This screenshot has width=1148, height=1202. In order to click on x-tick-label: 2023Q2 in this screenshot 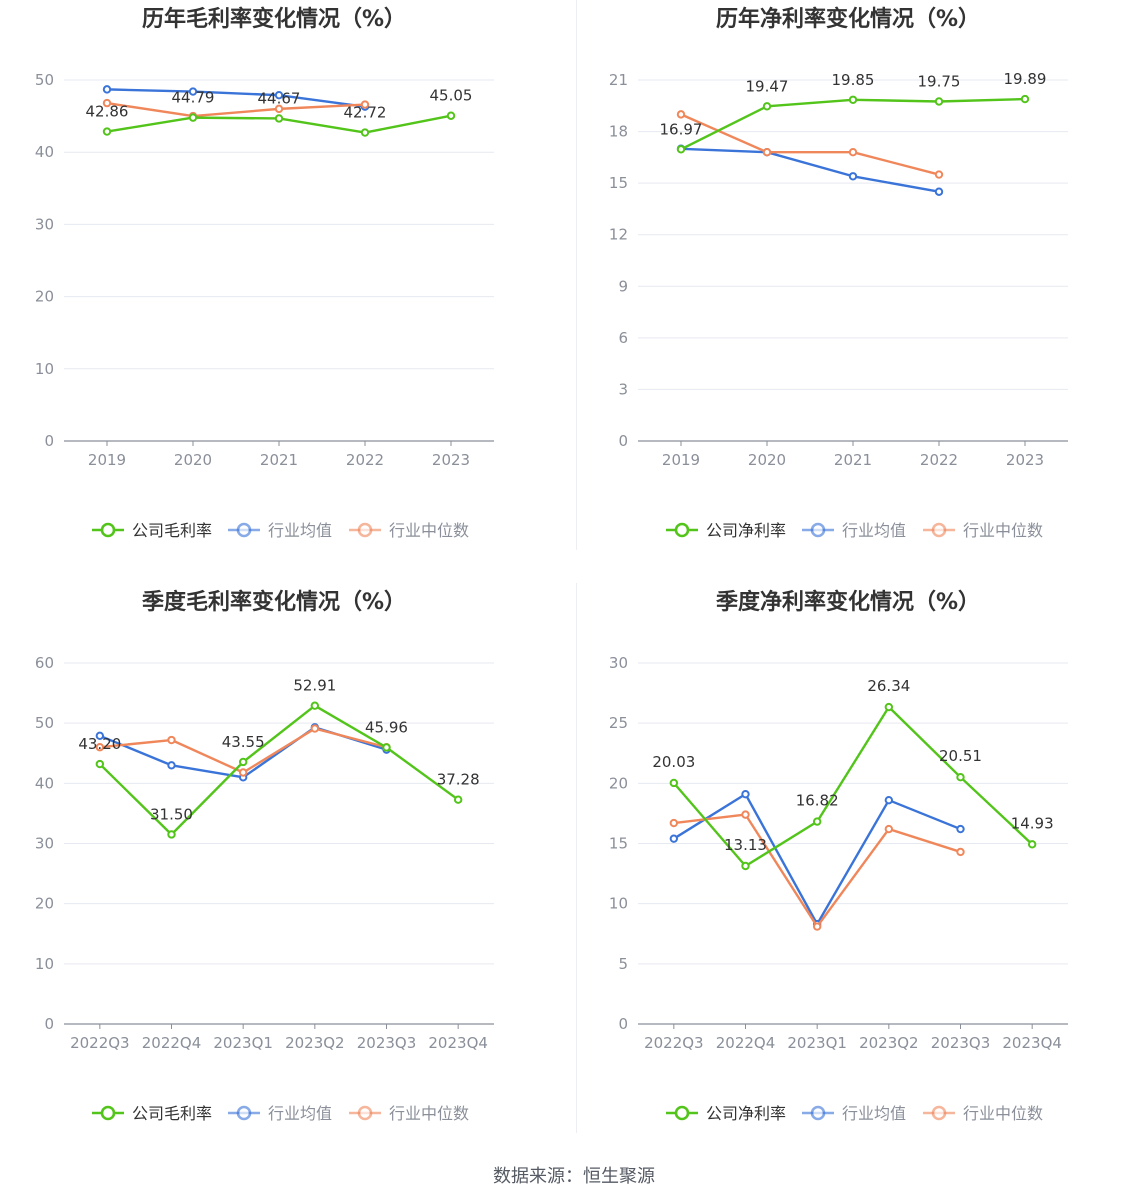, I will do `click(315, 1043)`.